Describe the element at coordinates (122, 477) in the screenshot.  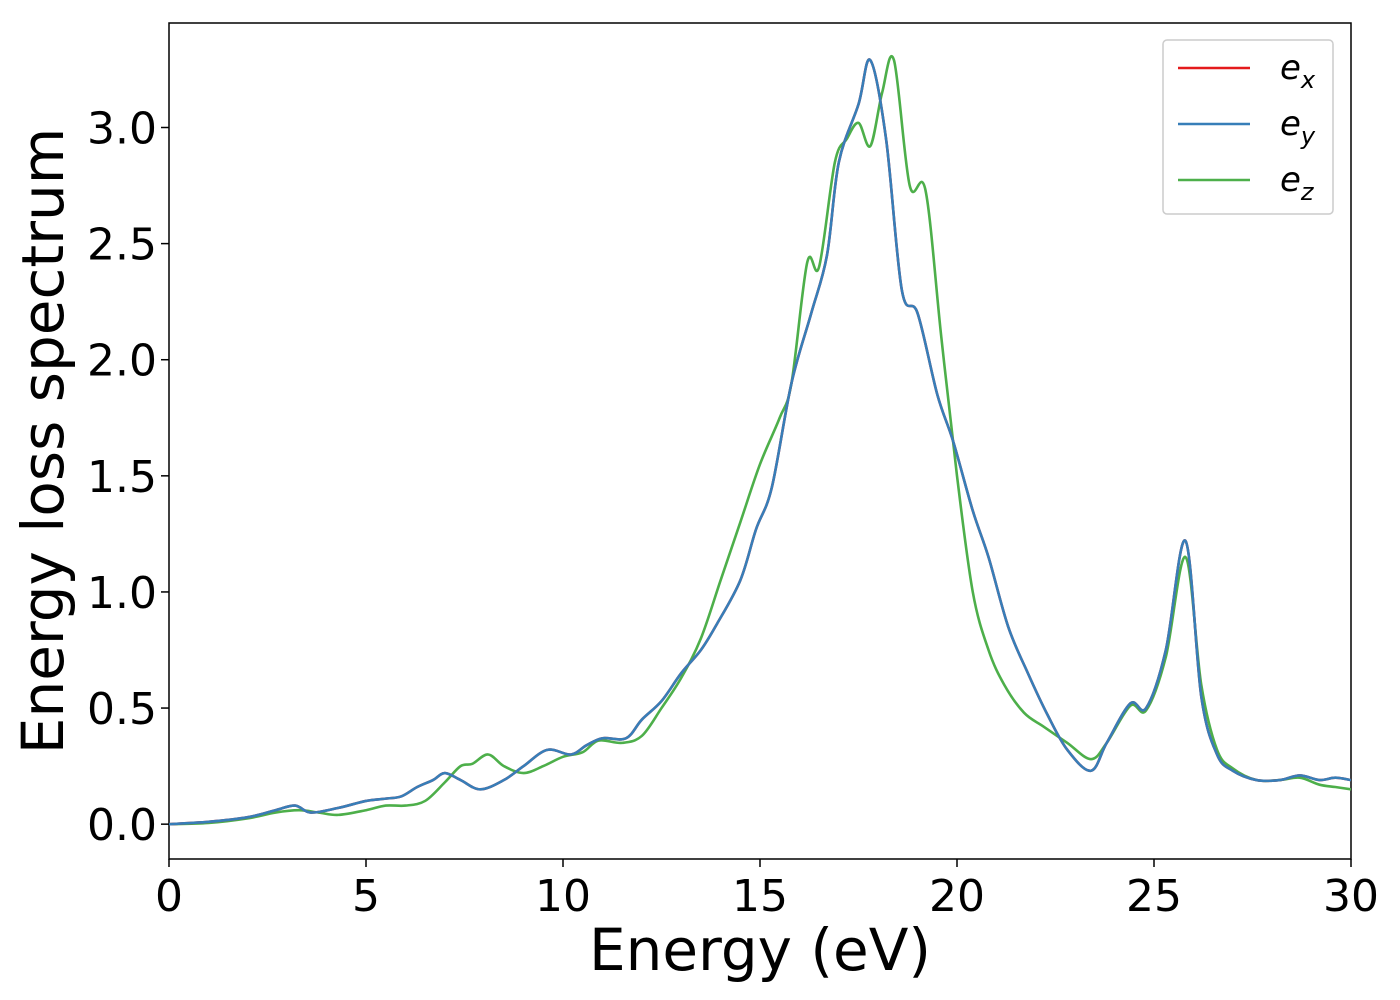
I see `y-tick-label: 1.5` at that location.